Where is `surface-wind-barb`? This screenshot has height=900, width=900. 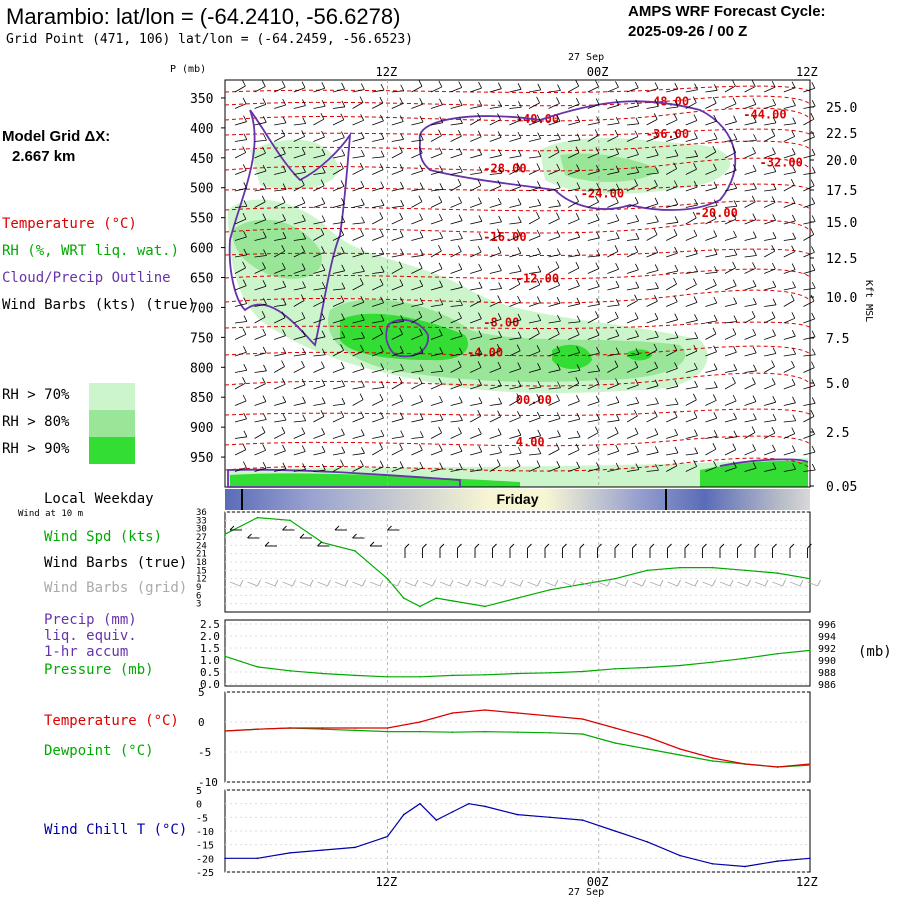 surface-wind-barb is located at coordinates (284, 528).